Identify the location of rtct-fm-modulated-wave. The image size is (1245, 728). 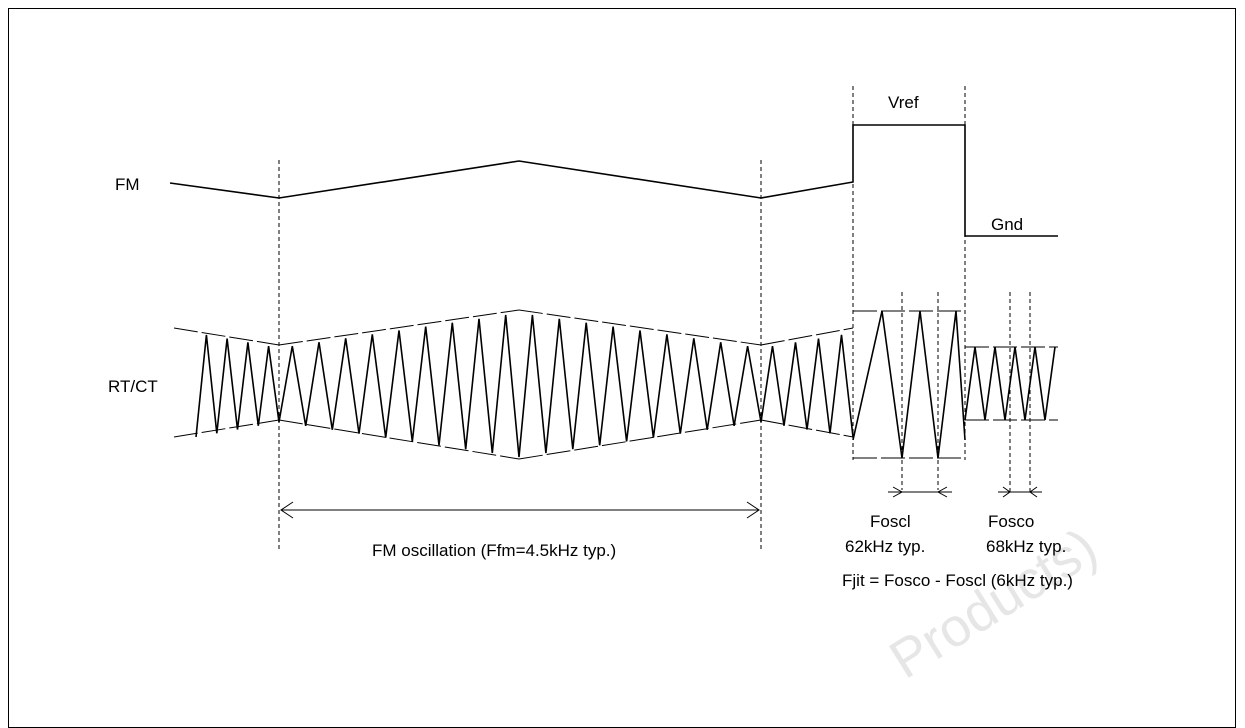
(524, 386).